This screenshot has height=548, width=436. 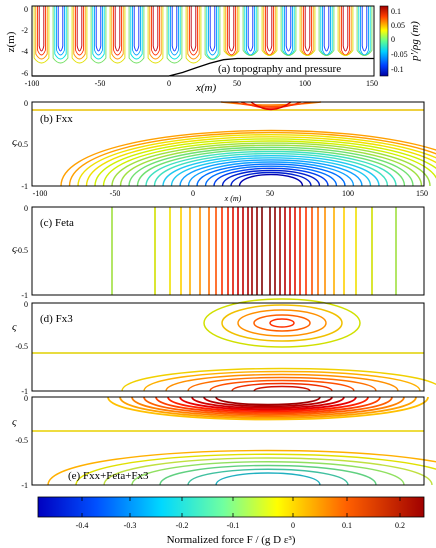 I want to click on panel-b-xtick: 100, so click(x=348, y=193).